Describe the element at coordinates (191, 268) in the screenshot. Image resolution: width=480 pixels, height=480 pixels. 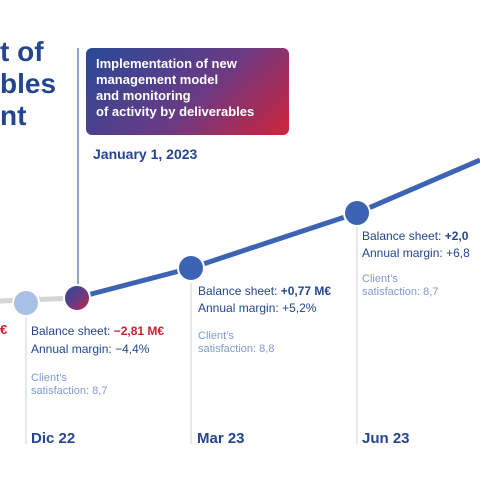
I see `timeline-dot-mar23` at that location.